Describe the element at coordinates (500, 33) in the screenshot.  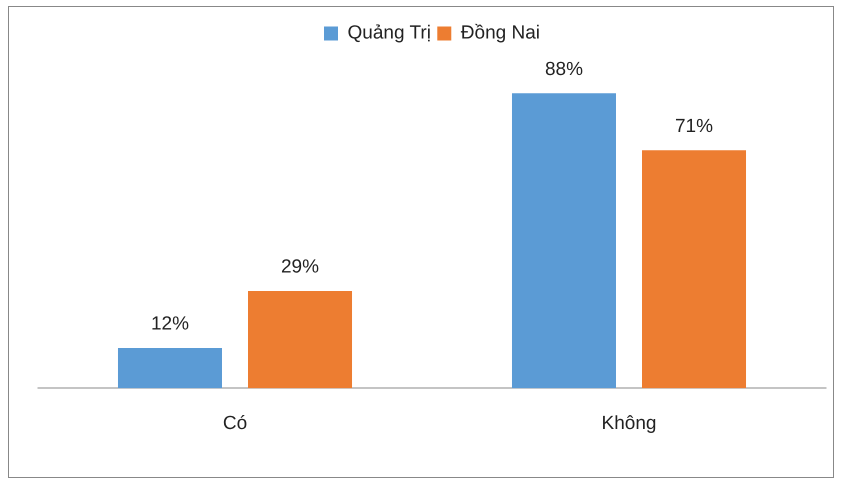
I see `legend-label: Đồng Nai` at that location.